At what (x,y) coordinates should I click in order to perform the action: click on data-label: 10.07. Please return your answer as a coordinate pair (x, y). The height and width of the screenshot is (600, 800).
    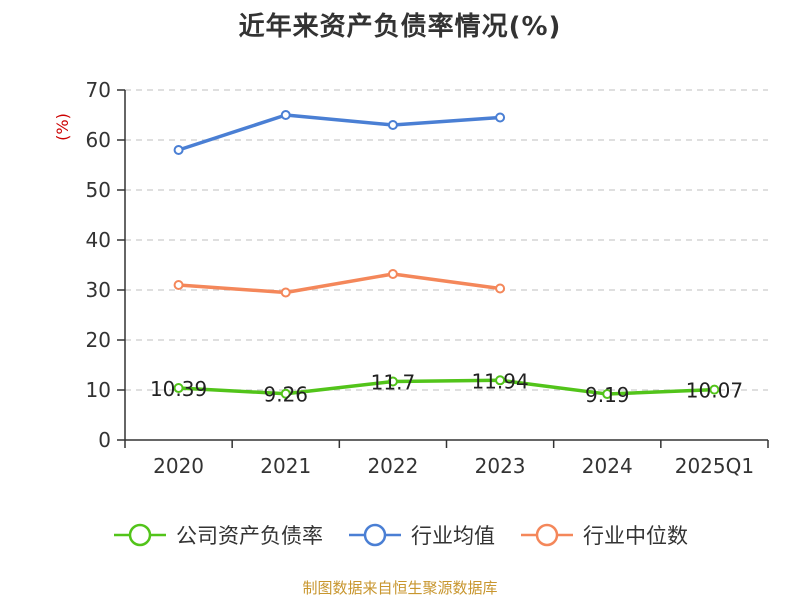
    Looking at the image, I should click on (714, 391).